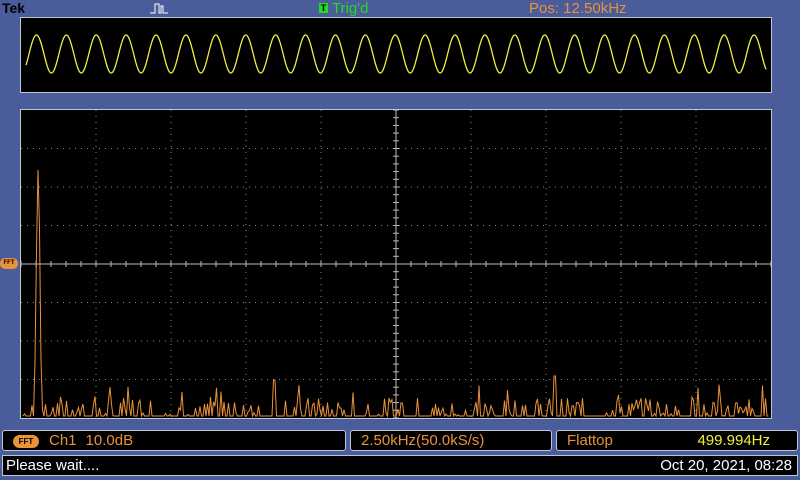 The width and height of the screenshot is (800, 480). I want to click on channel-label: Ch1, so click(63, 440).